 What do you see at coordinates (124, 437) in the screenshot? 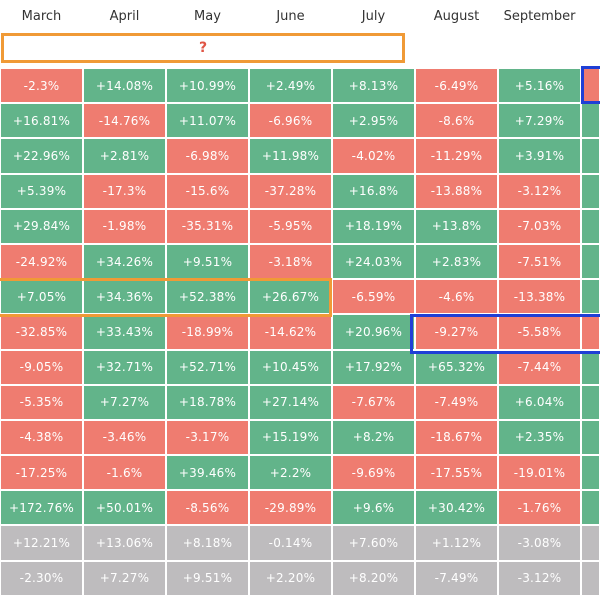
I see `cell-row-11-april: -3.46%` at bounding box center [124, 437].